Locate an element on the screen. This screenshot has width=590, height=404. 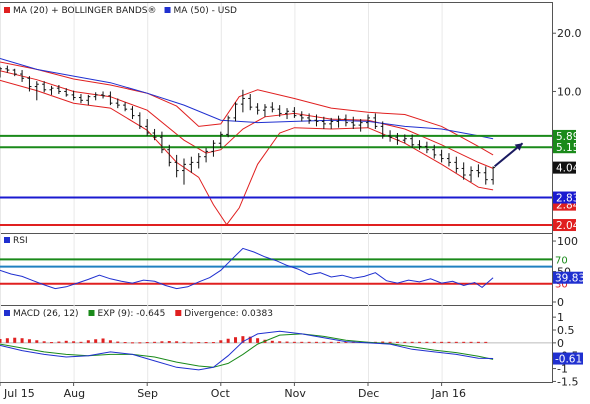
x-tick-label: Oct is located at coordinates (221, 393).